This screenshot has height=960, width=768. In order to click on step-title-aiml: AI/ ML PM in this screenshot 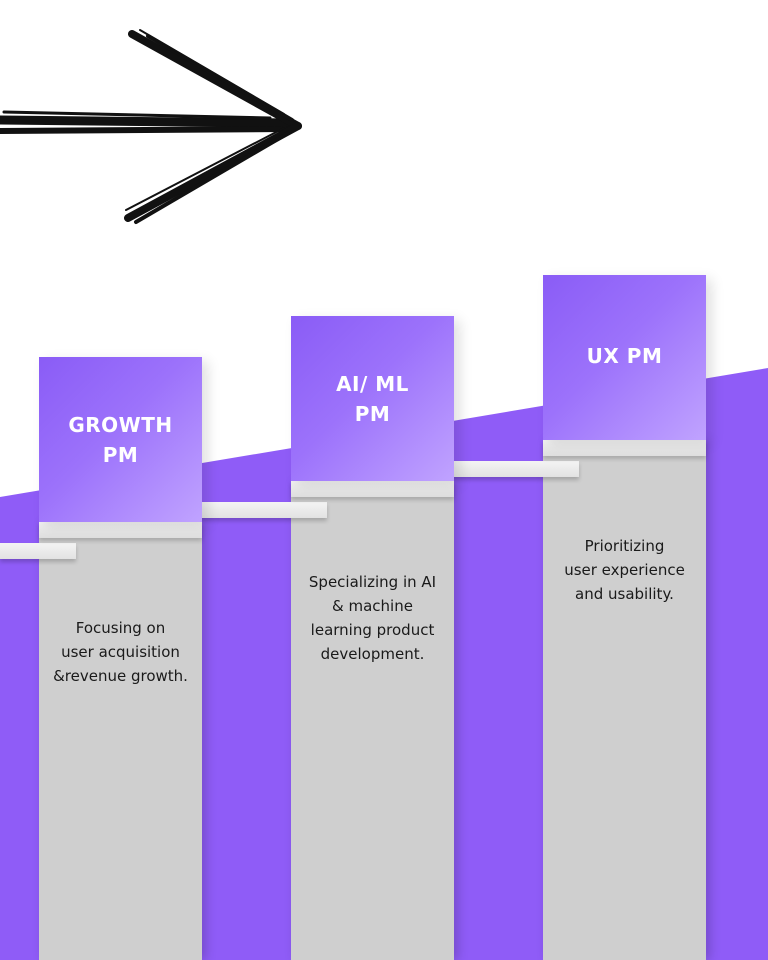, I will do `click(372, 398)`.